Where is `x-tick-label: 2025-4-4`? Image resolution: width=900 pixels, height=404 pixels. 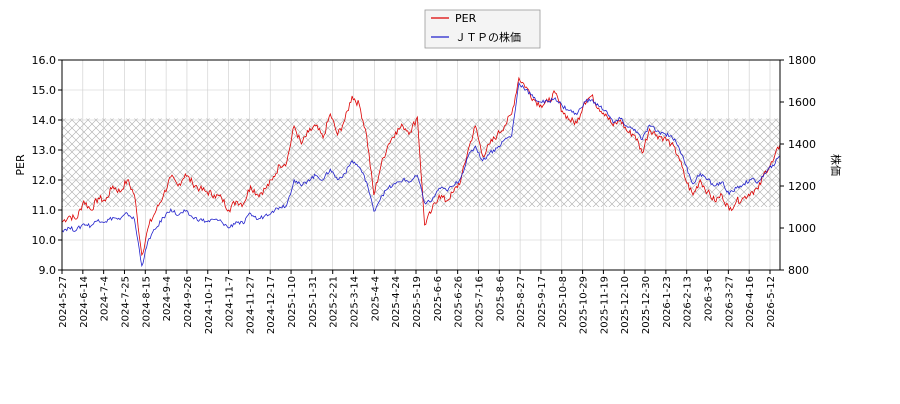
x-tick-label: 2025-4-4 is located at coordinates (375, 298).